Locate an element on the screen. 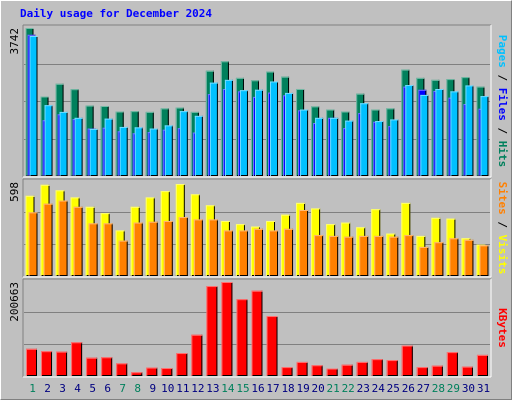 The image size is (512, 400). x-tick-label: 29 is located at coordinates (453, 388).